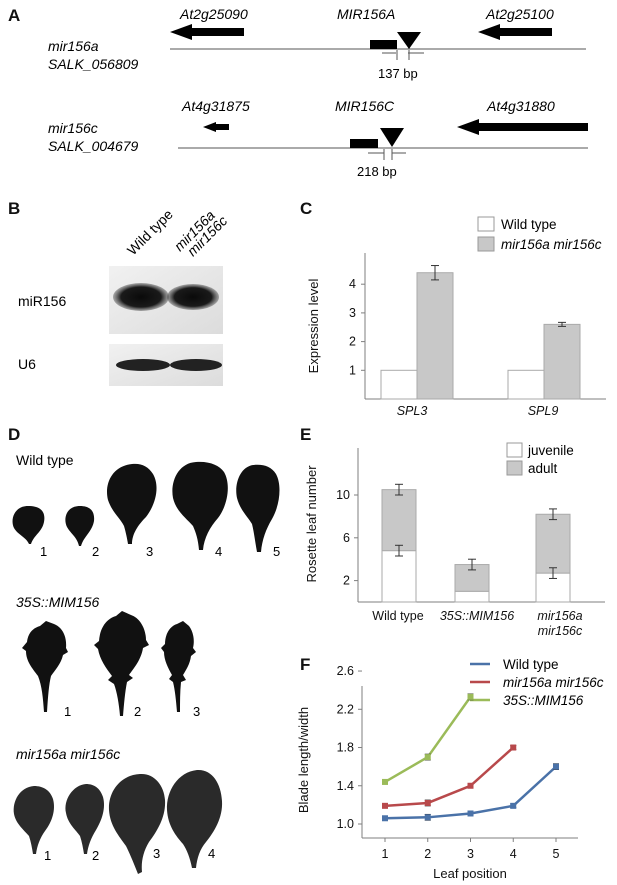  What do you see at coordinates (377, 171) in the screenshot?
I see `distance-label-218bp: 218 bp` at bounding box center [377, 171].